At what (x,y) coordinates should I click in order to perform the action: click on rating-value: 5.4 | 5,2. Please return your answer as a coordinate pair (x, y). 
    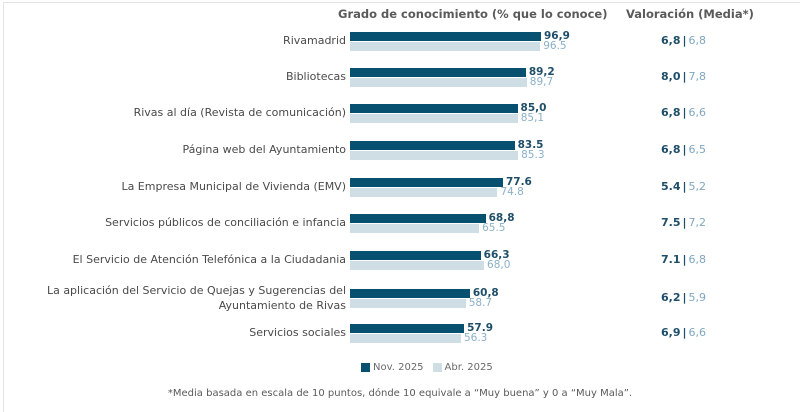
    Looking at the image, I should click on (683, 186).